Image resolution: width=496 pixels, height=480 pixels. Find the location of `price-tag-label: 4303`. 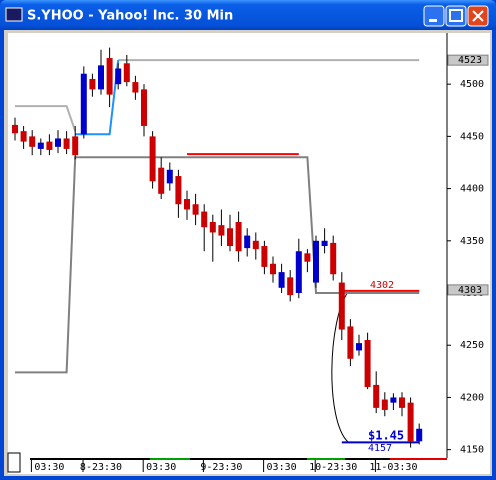

price-tag-label: 4303 is located at coordinates (470, 290).